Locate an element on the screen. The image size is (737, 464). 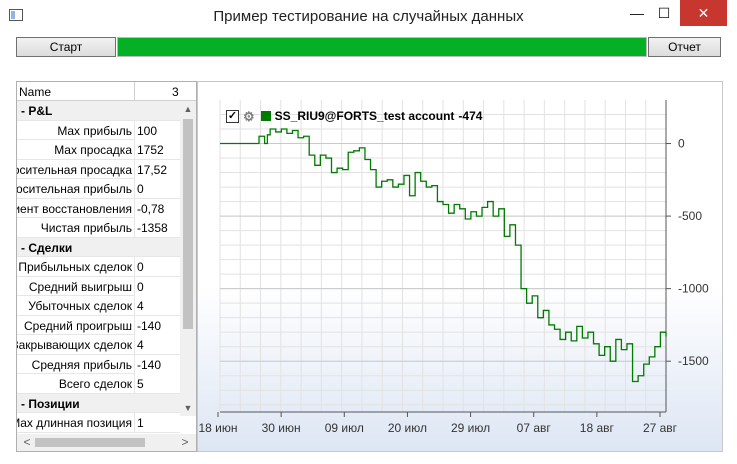
property-name: Коэффициент восстановления is located at coordinates (74, 208).